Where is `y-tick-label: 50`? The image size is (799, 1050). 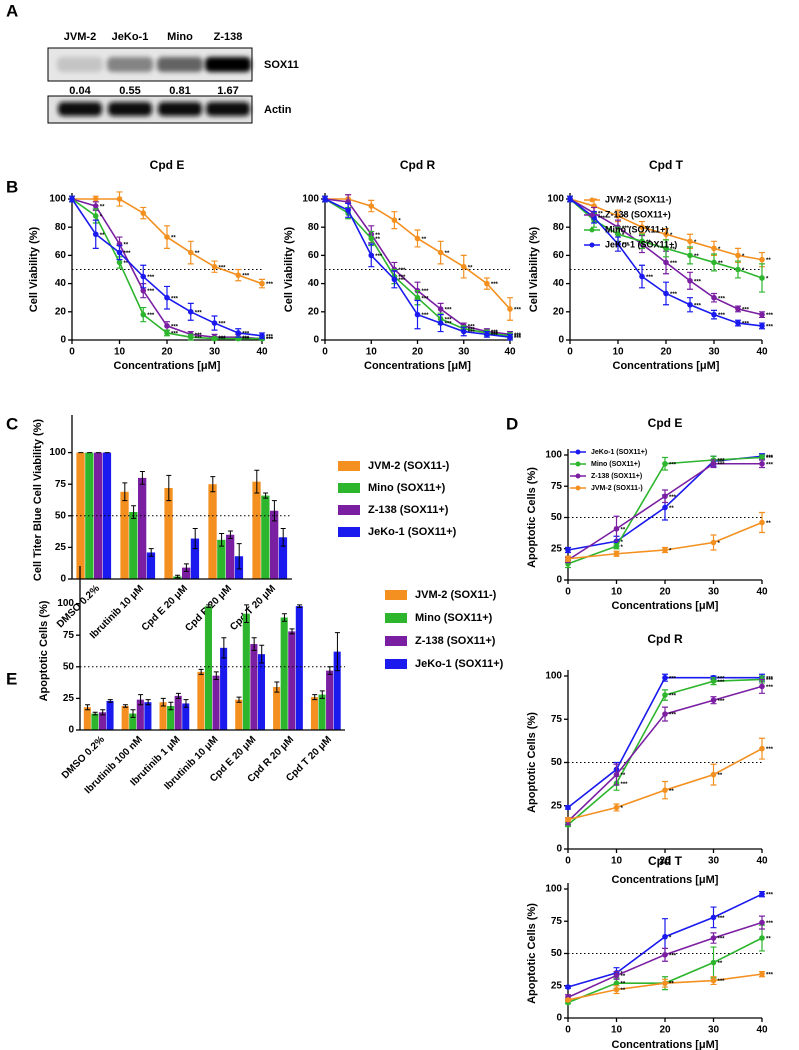 y-tick-label: 50 is located at coordinates (69, 666).